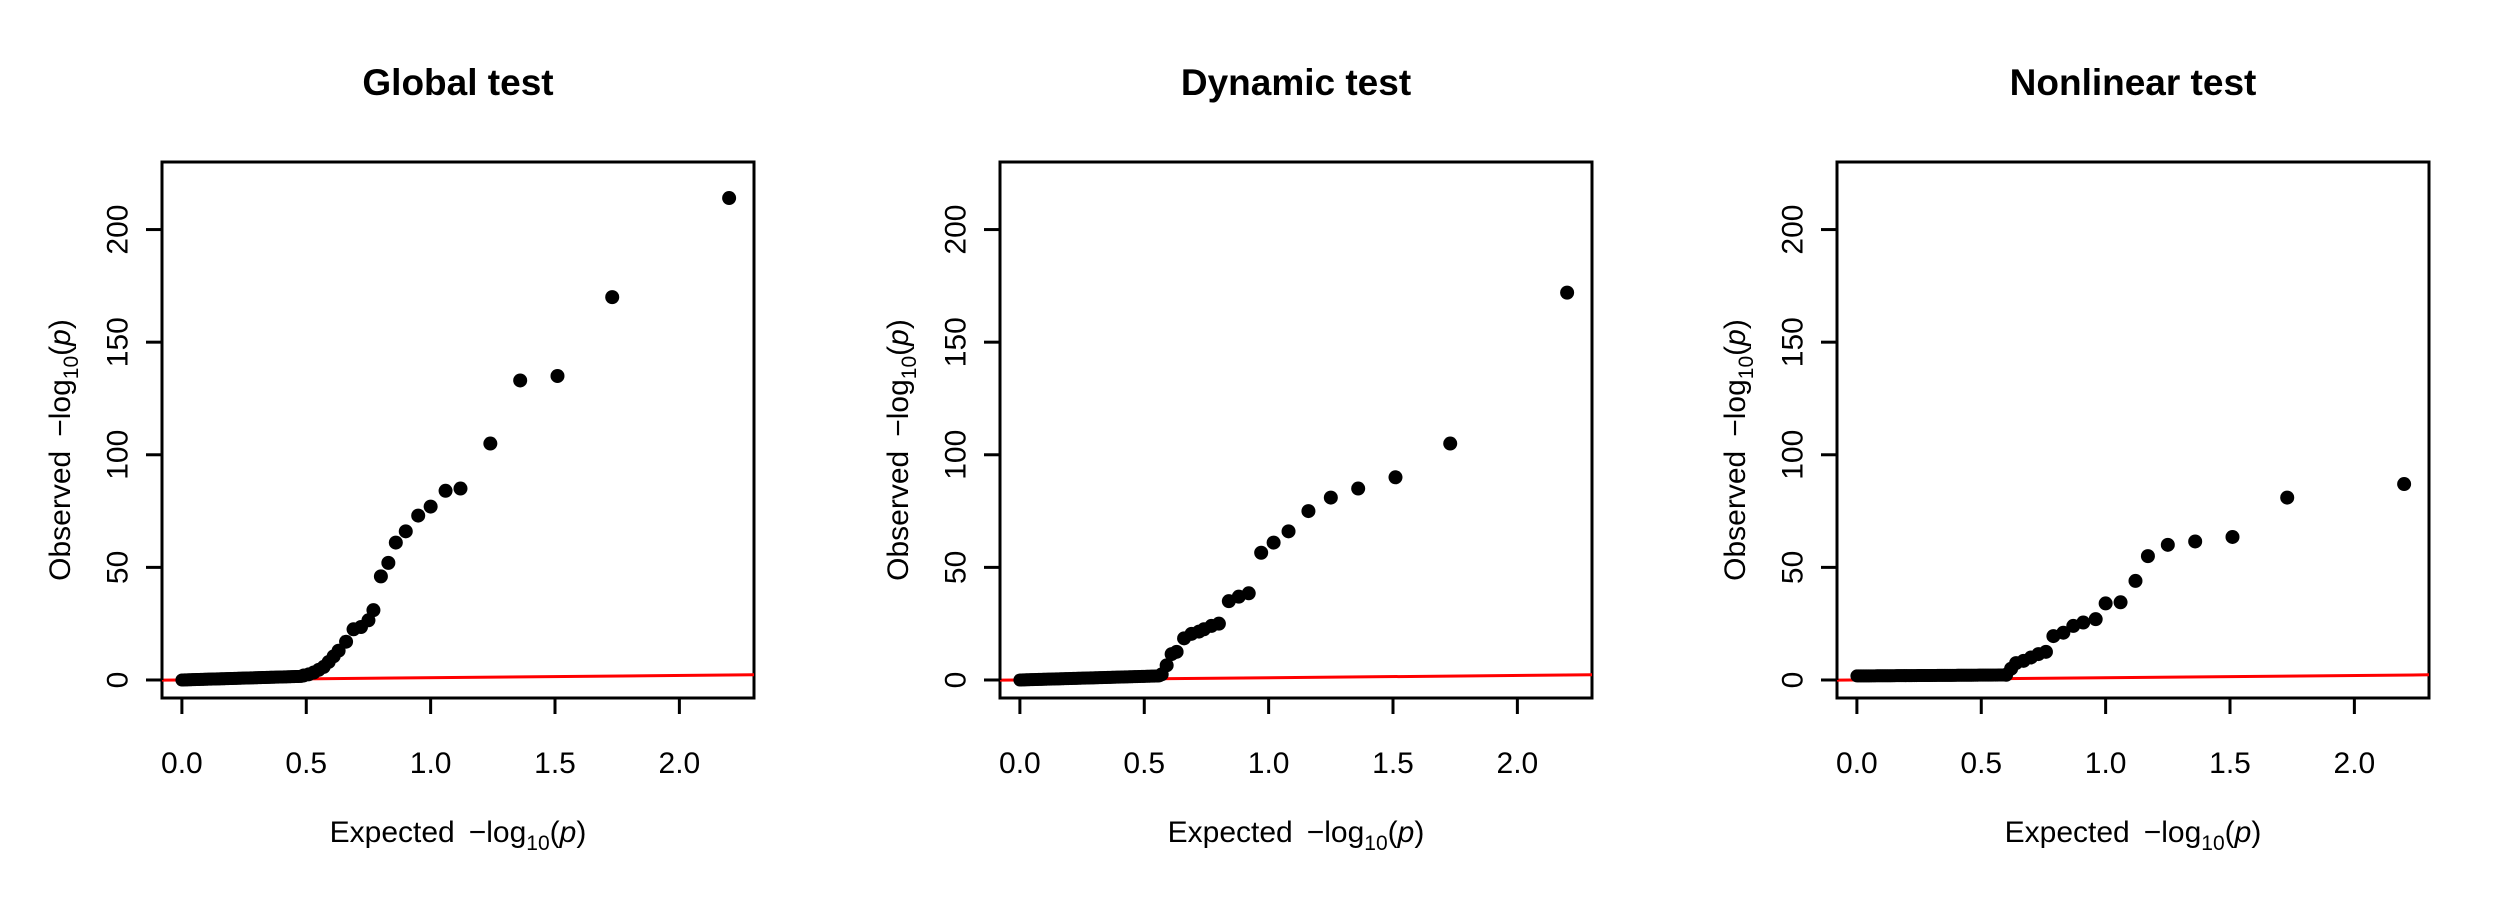 The image size is (2500, 900). What do you see at coordinates (2133, 82) in the screenshot?
I see `panel-title: Nonlinear test` at bounding box center [2133, 82].